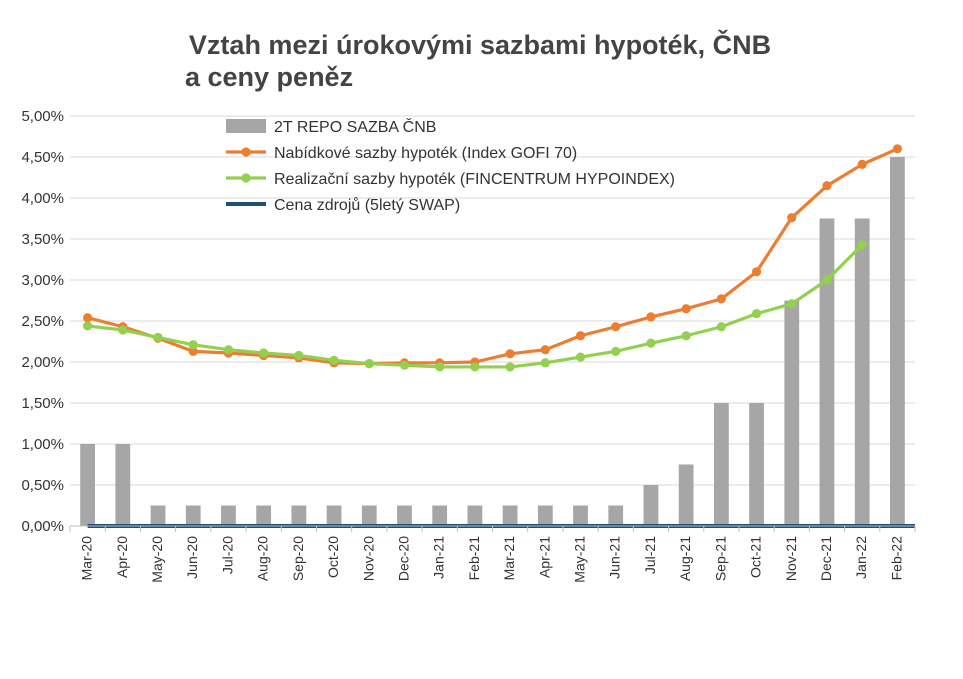  I want to click on y-tick-label: 2,00%, so click(42, 362).